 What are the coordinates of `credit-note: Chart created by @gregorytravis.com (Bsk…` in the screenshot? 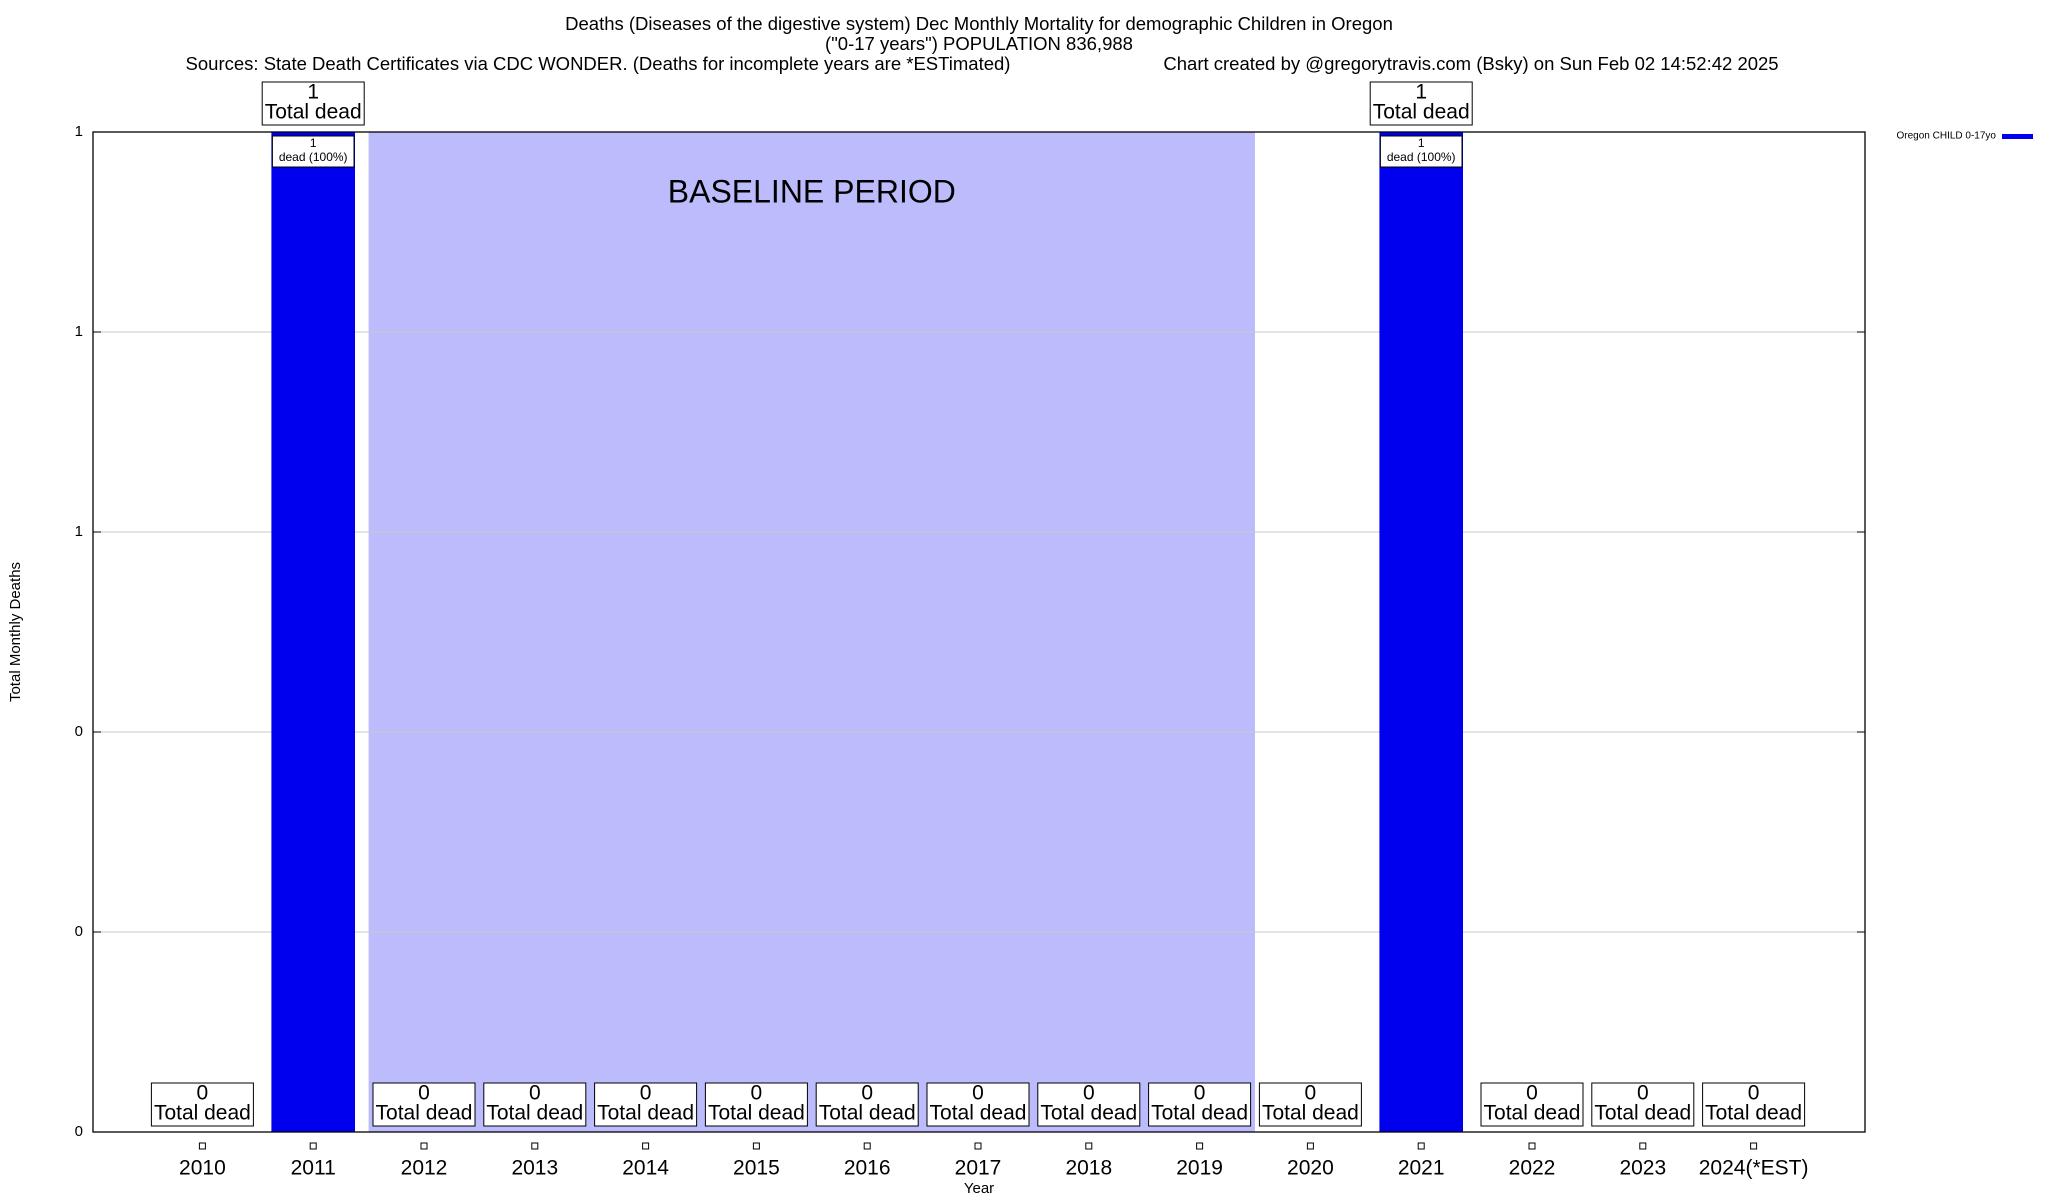 It's located at (1470, 63).